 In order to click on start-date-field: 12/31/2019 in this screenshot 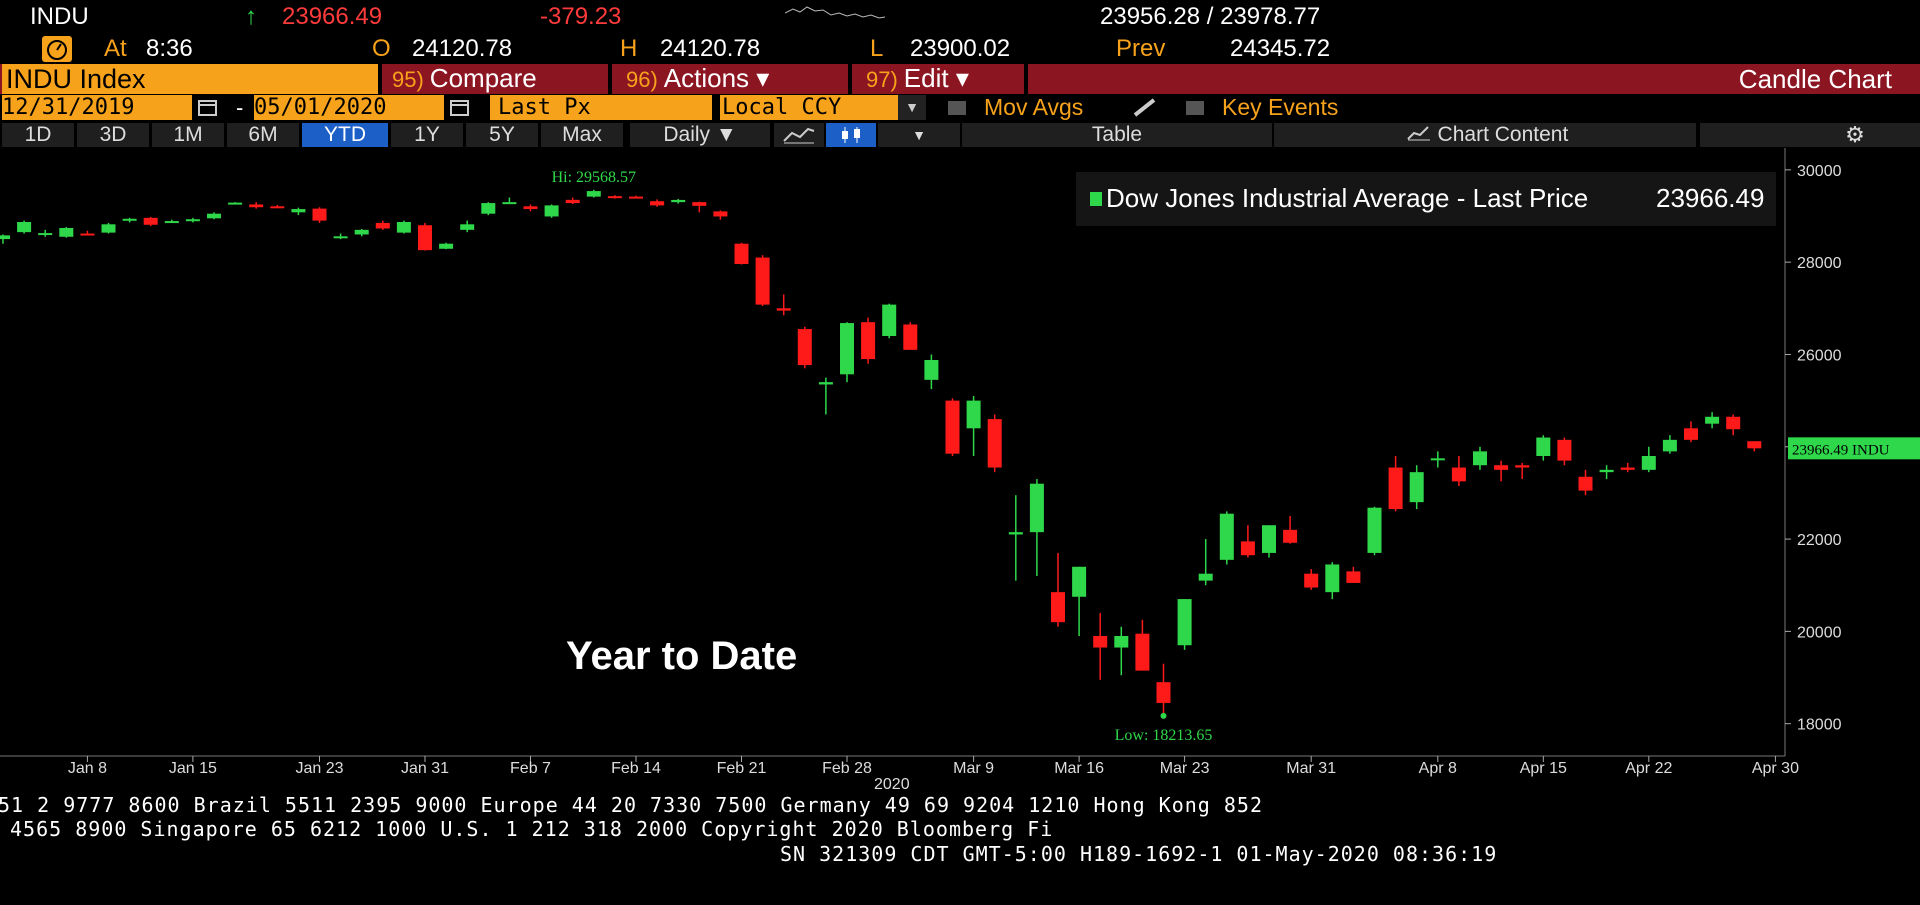, I will do `click(97, 107)`.